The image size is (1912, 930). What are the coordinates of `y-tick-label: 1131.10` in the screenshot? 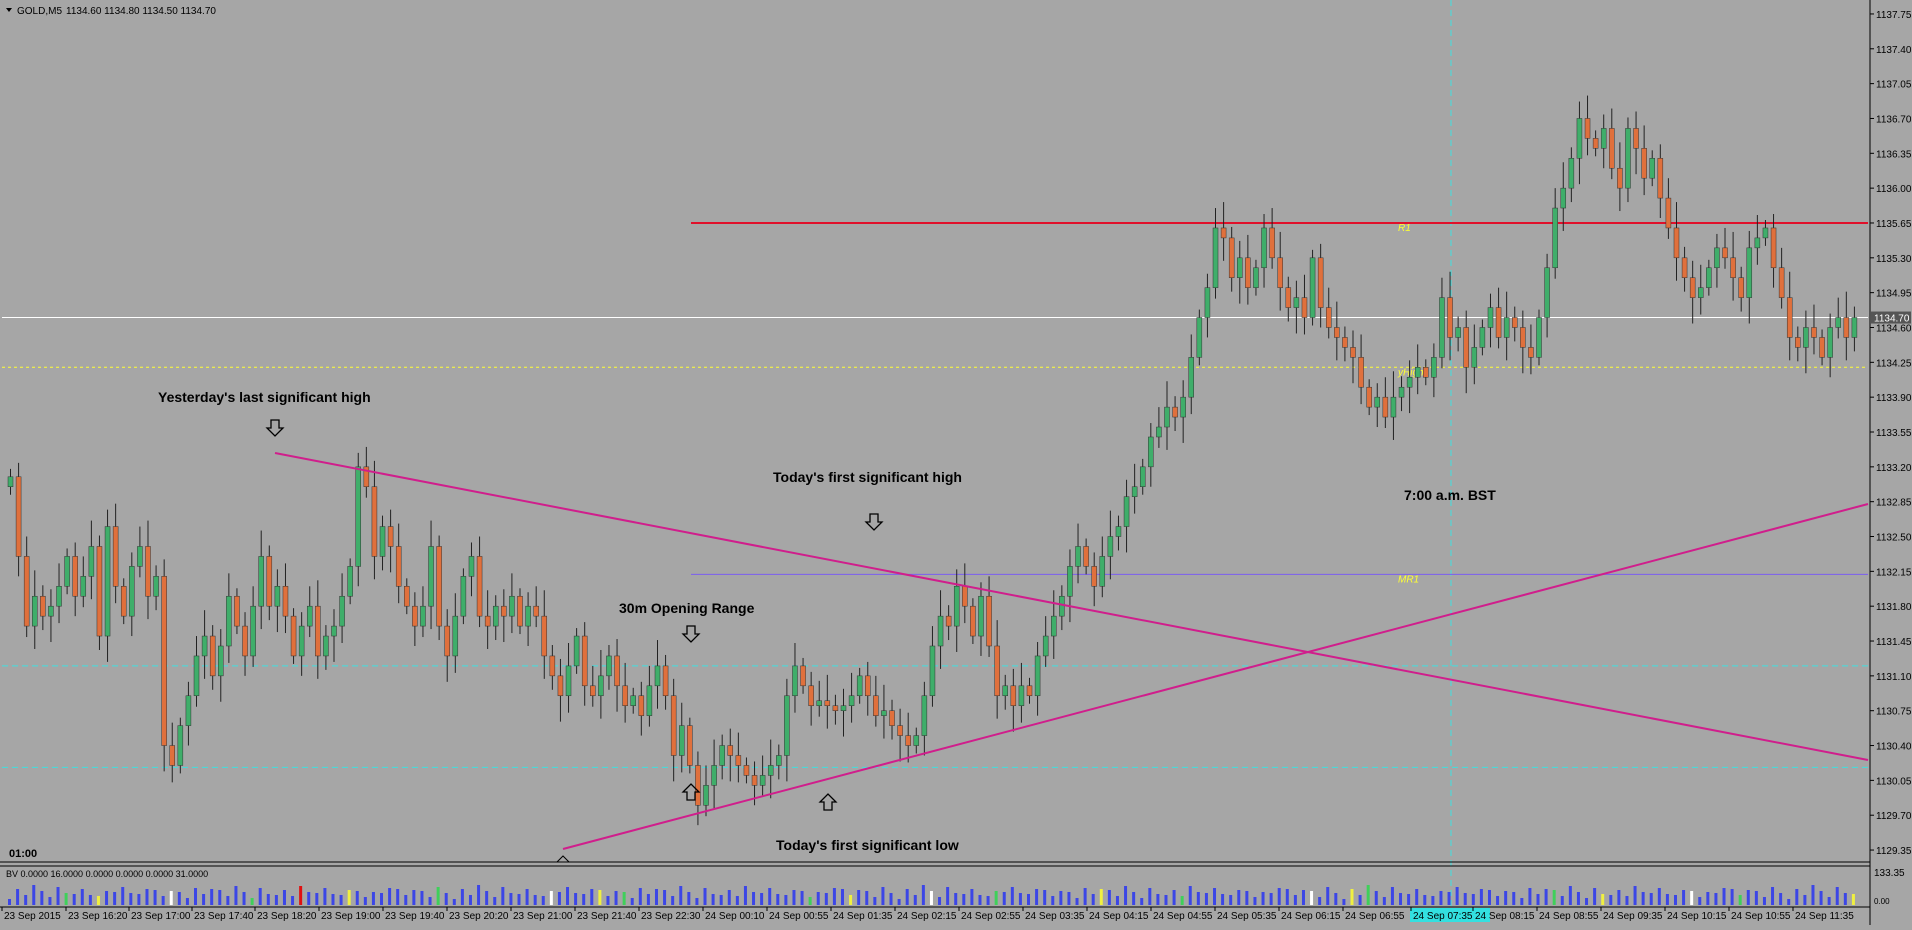 It's located at (1894, 677).